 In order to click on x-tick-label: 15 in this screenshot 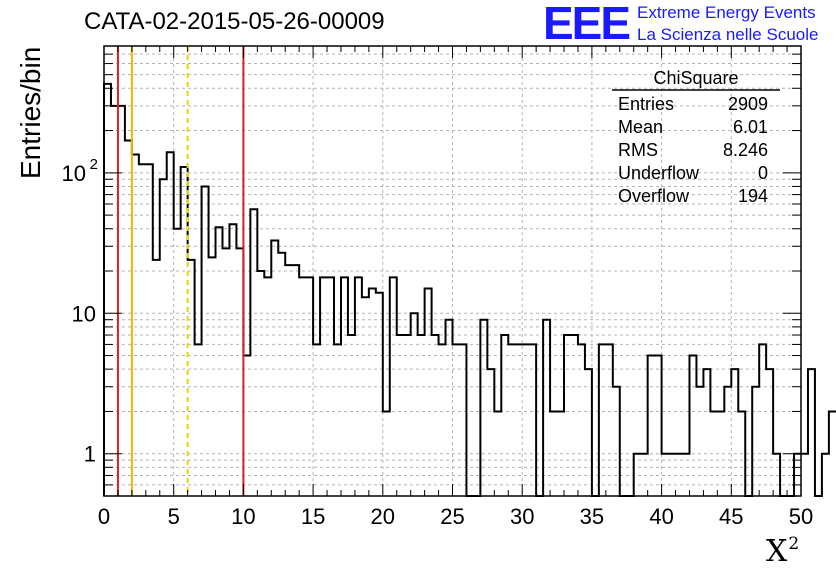, I will do `click(313, 516)`.